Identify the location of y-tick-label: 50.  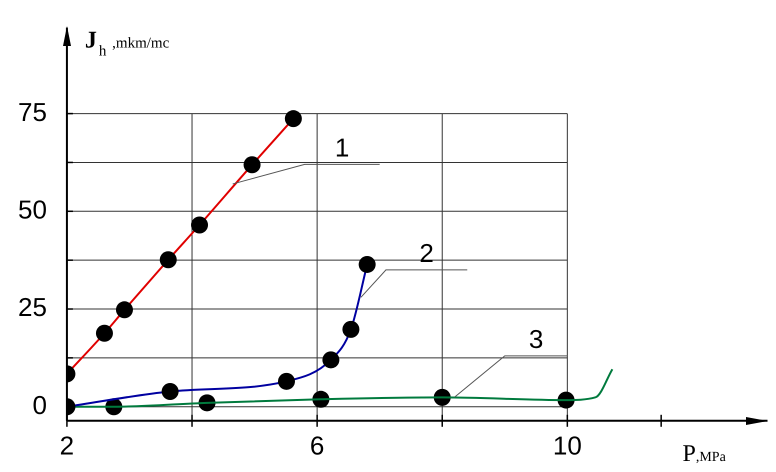
(32, 209).